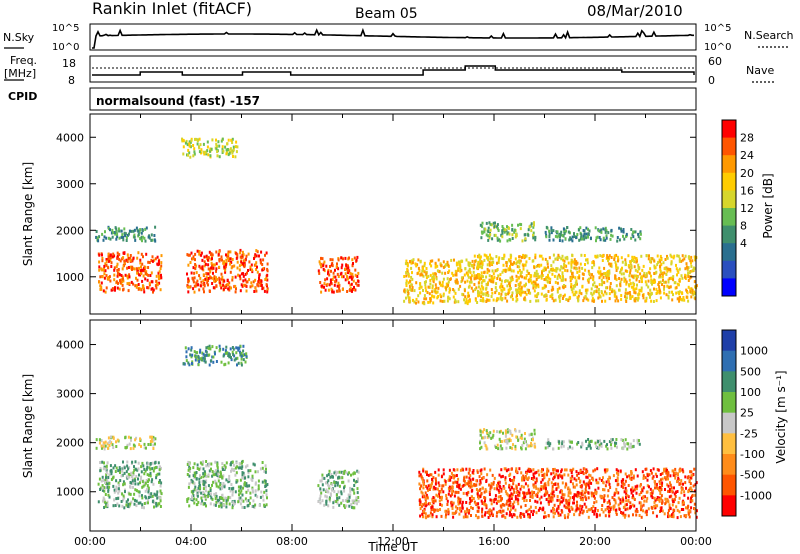 The height and width of the screenshot is (554, 800). I want to click on cpid-panel-frame, so click(393, 99).